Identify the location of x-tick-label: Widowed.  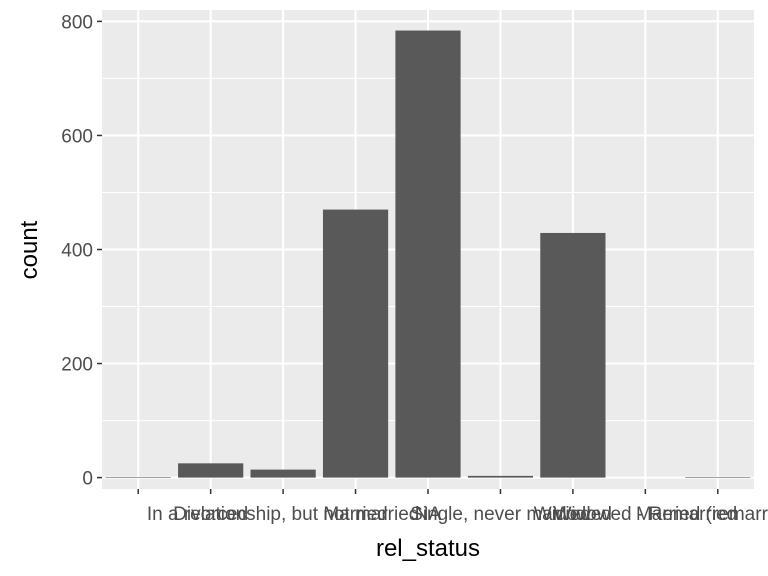
(573, 514).